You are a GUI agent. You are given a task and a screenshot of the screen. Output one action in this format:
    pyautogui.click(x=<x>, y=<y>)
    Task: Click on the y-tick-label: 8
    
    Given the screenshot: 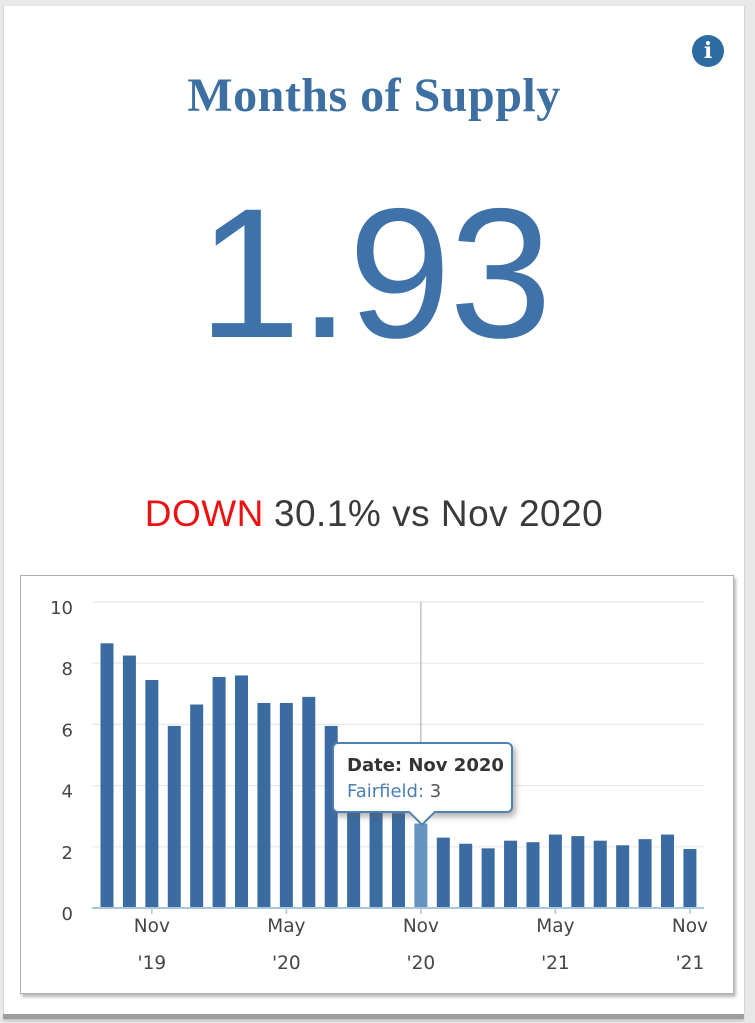 What is the action you would take?
    pyautogui.click(x=67, y=669)
    